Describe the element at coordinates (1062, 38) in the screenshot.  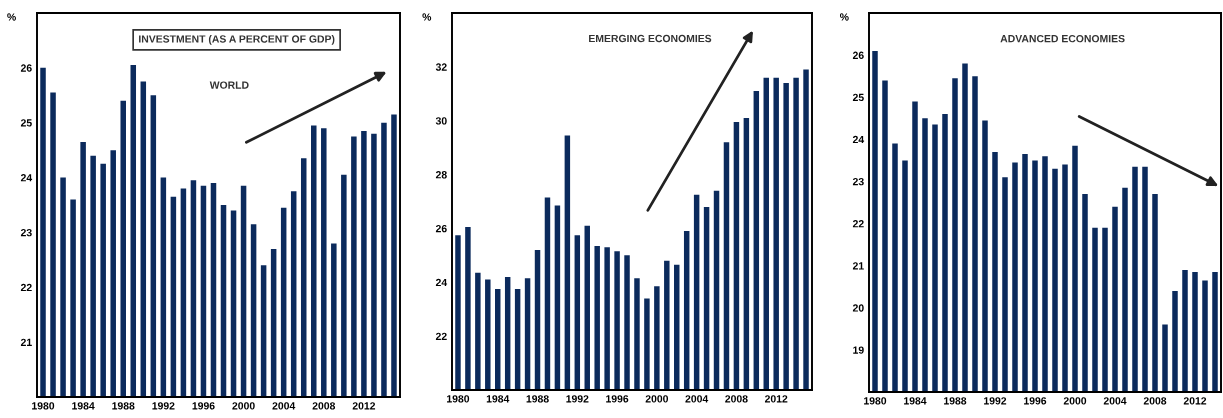
I see `text: ADVANCED ECONOMIES` at that location.